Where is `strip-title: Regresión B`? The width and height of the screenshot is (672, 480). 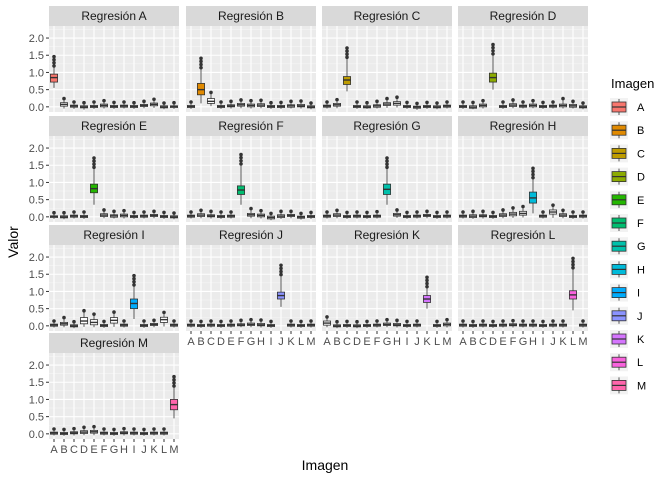
strip-title: Regresión B is located at coordinates (251, 16).